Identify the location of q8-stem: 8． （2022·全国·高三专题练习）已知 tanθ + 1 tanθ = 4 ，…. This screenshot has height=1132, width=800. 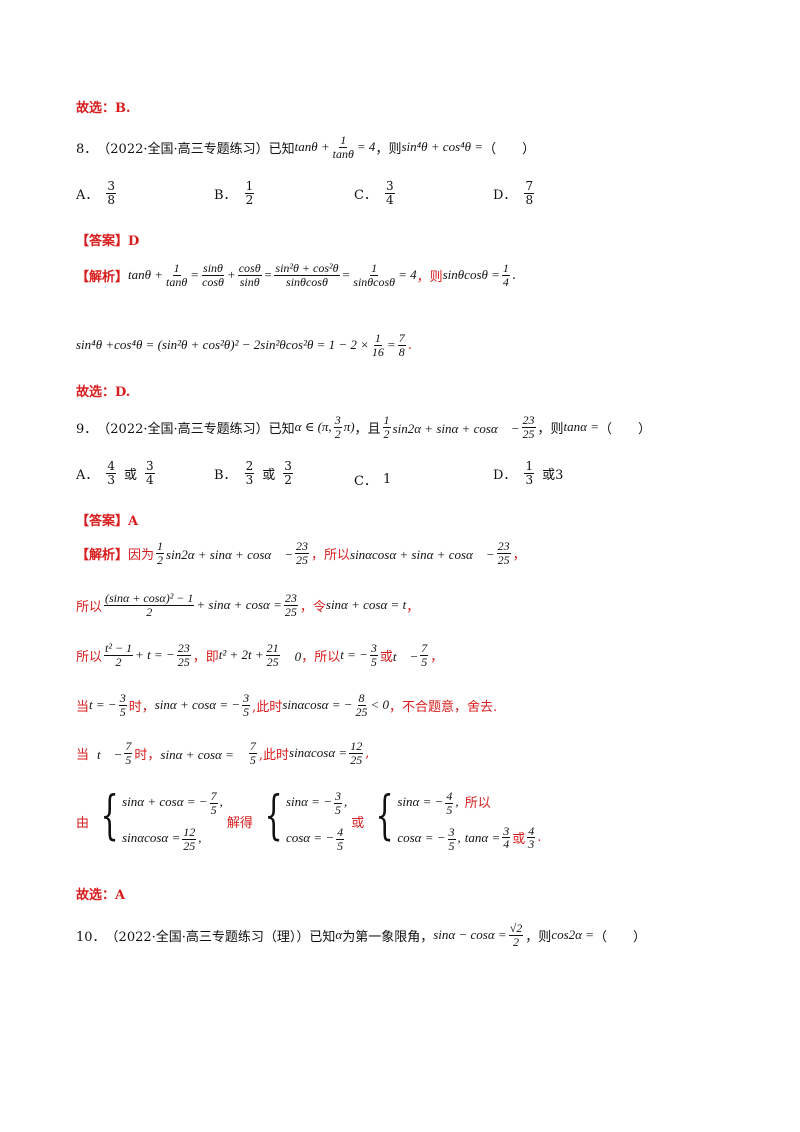
(423, 147).